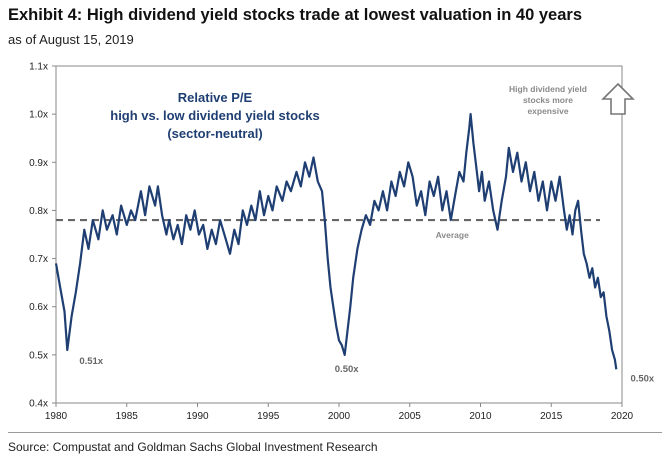  I want to click on up-arrow-icon, so click(618, 98).